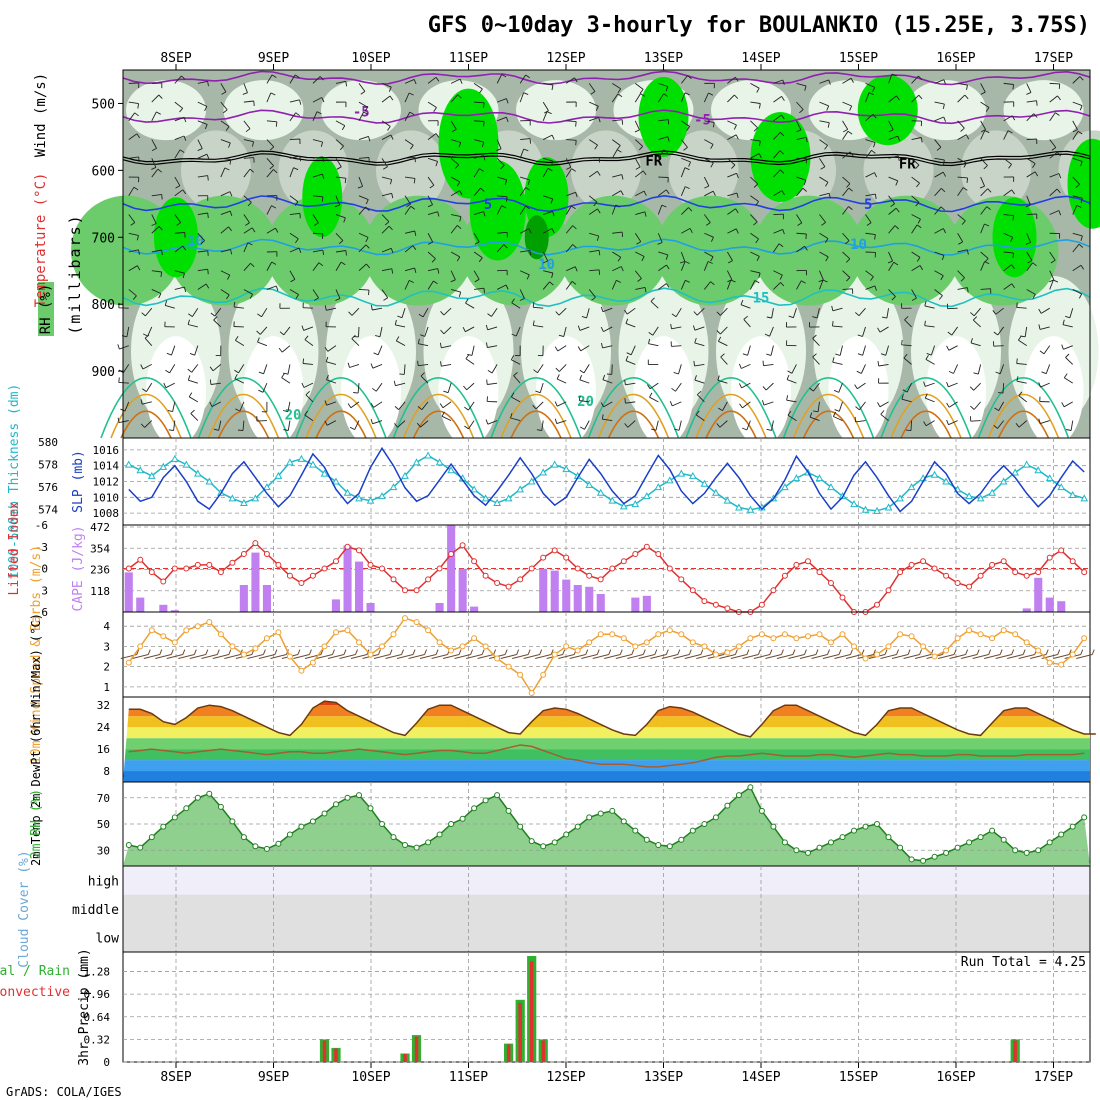  Describe the element at coordinates (103, 798) in the screenshot. I see `rh-ytick-label: 70` at that location.